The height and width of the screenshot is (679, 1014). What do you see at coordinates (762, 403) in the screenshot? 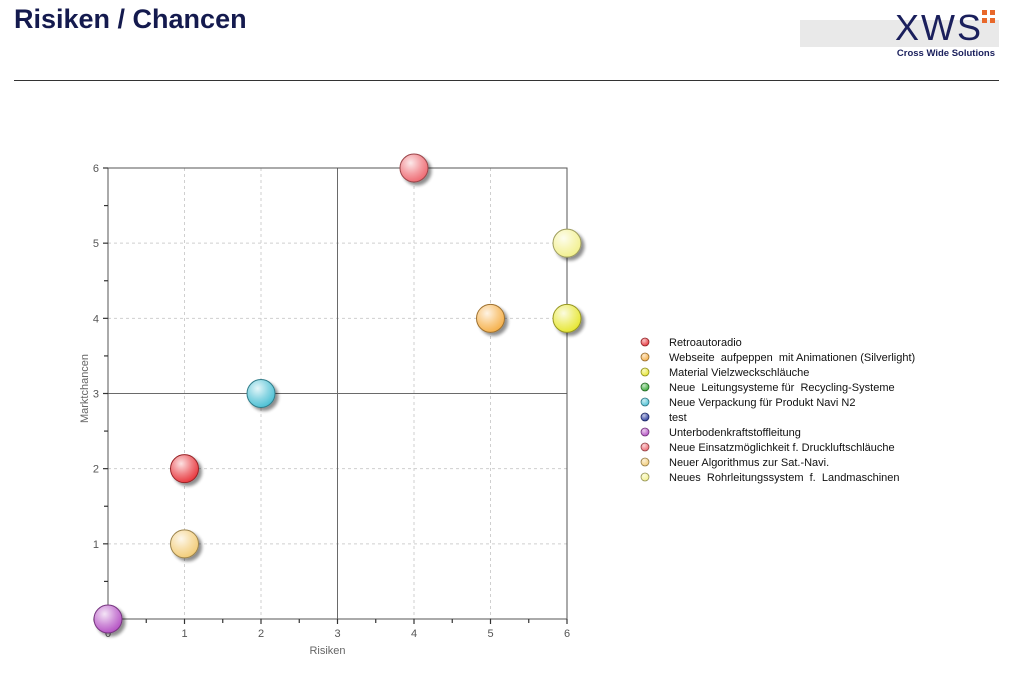
I see `legend-label: Neue Verpackung für Produkt Navi N2` at bounding box center [762, 403].